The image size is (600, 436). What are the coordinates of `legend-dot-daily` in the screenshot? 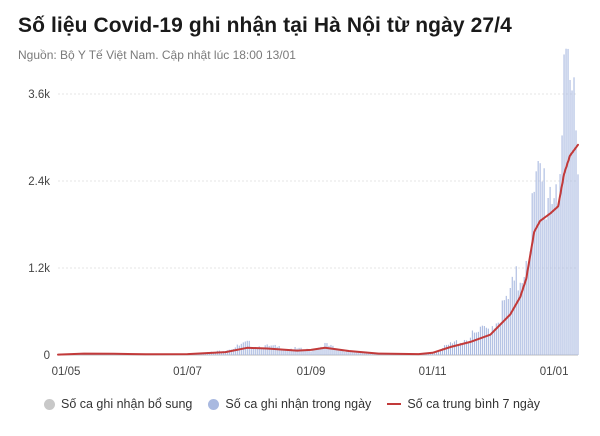 It's located at (214, 404).